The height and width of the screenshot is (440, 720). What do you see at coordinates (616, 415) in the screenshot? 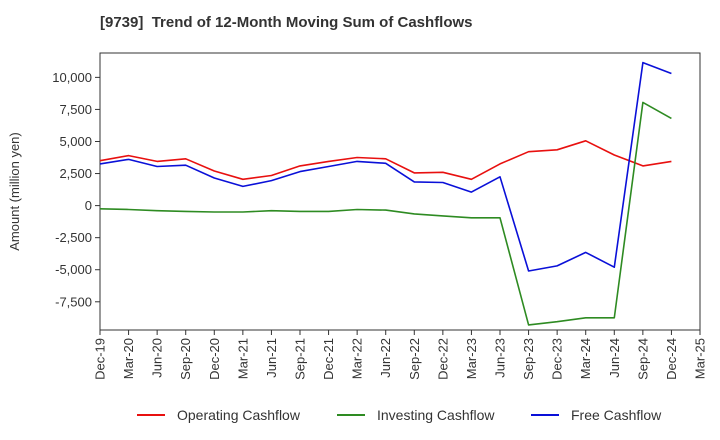
I see `legend-label-free: Free Cashflow` at bounding box center [616, 415].